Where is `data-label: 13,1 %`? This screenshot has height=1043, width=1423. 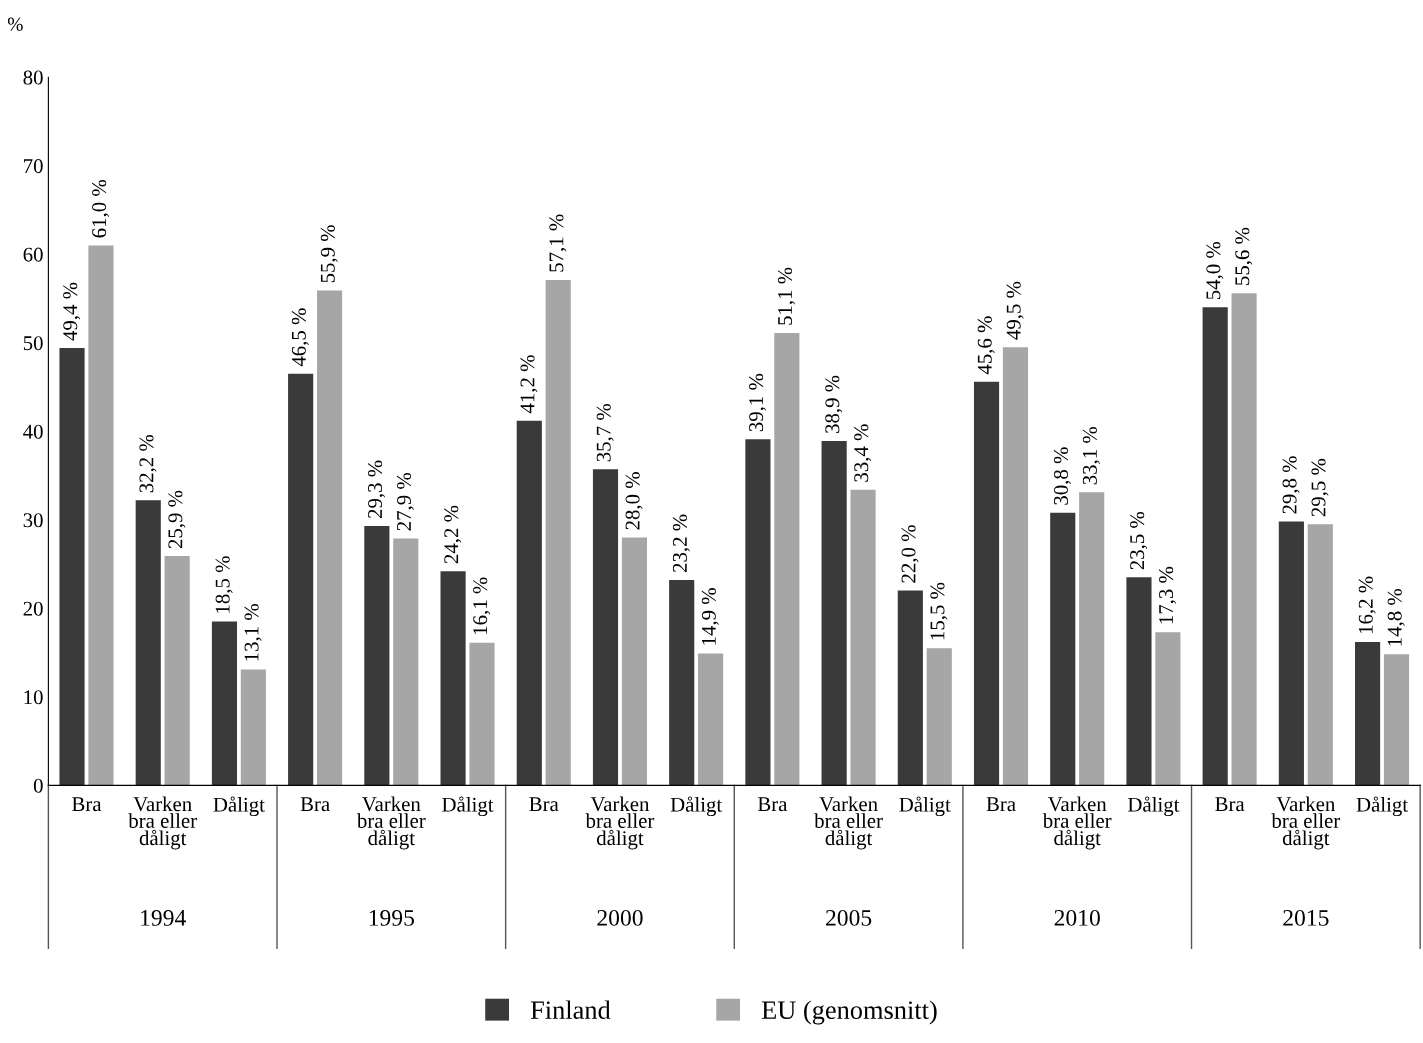
data-label: 13,1 % is located at coordinates (253, 632).